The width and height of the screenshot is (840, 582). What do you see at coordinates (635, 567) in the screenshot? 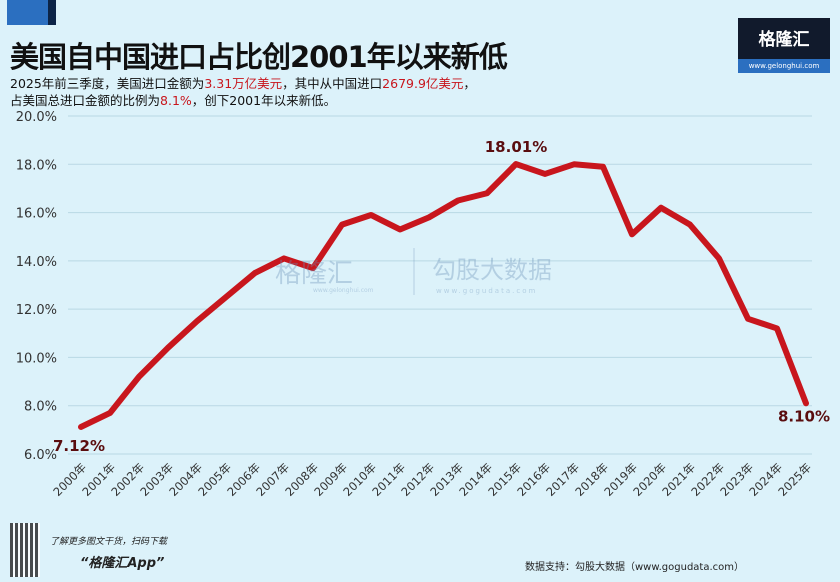
I see `footer-source: 数据支持：勾股大数据（www.gogudata.com）` at bounding box center [635, 567].